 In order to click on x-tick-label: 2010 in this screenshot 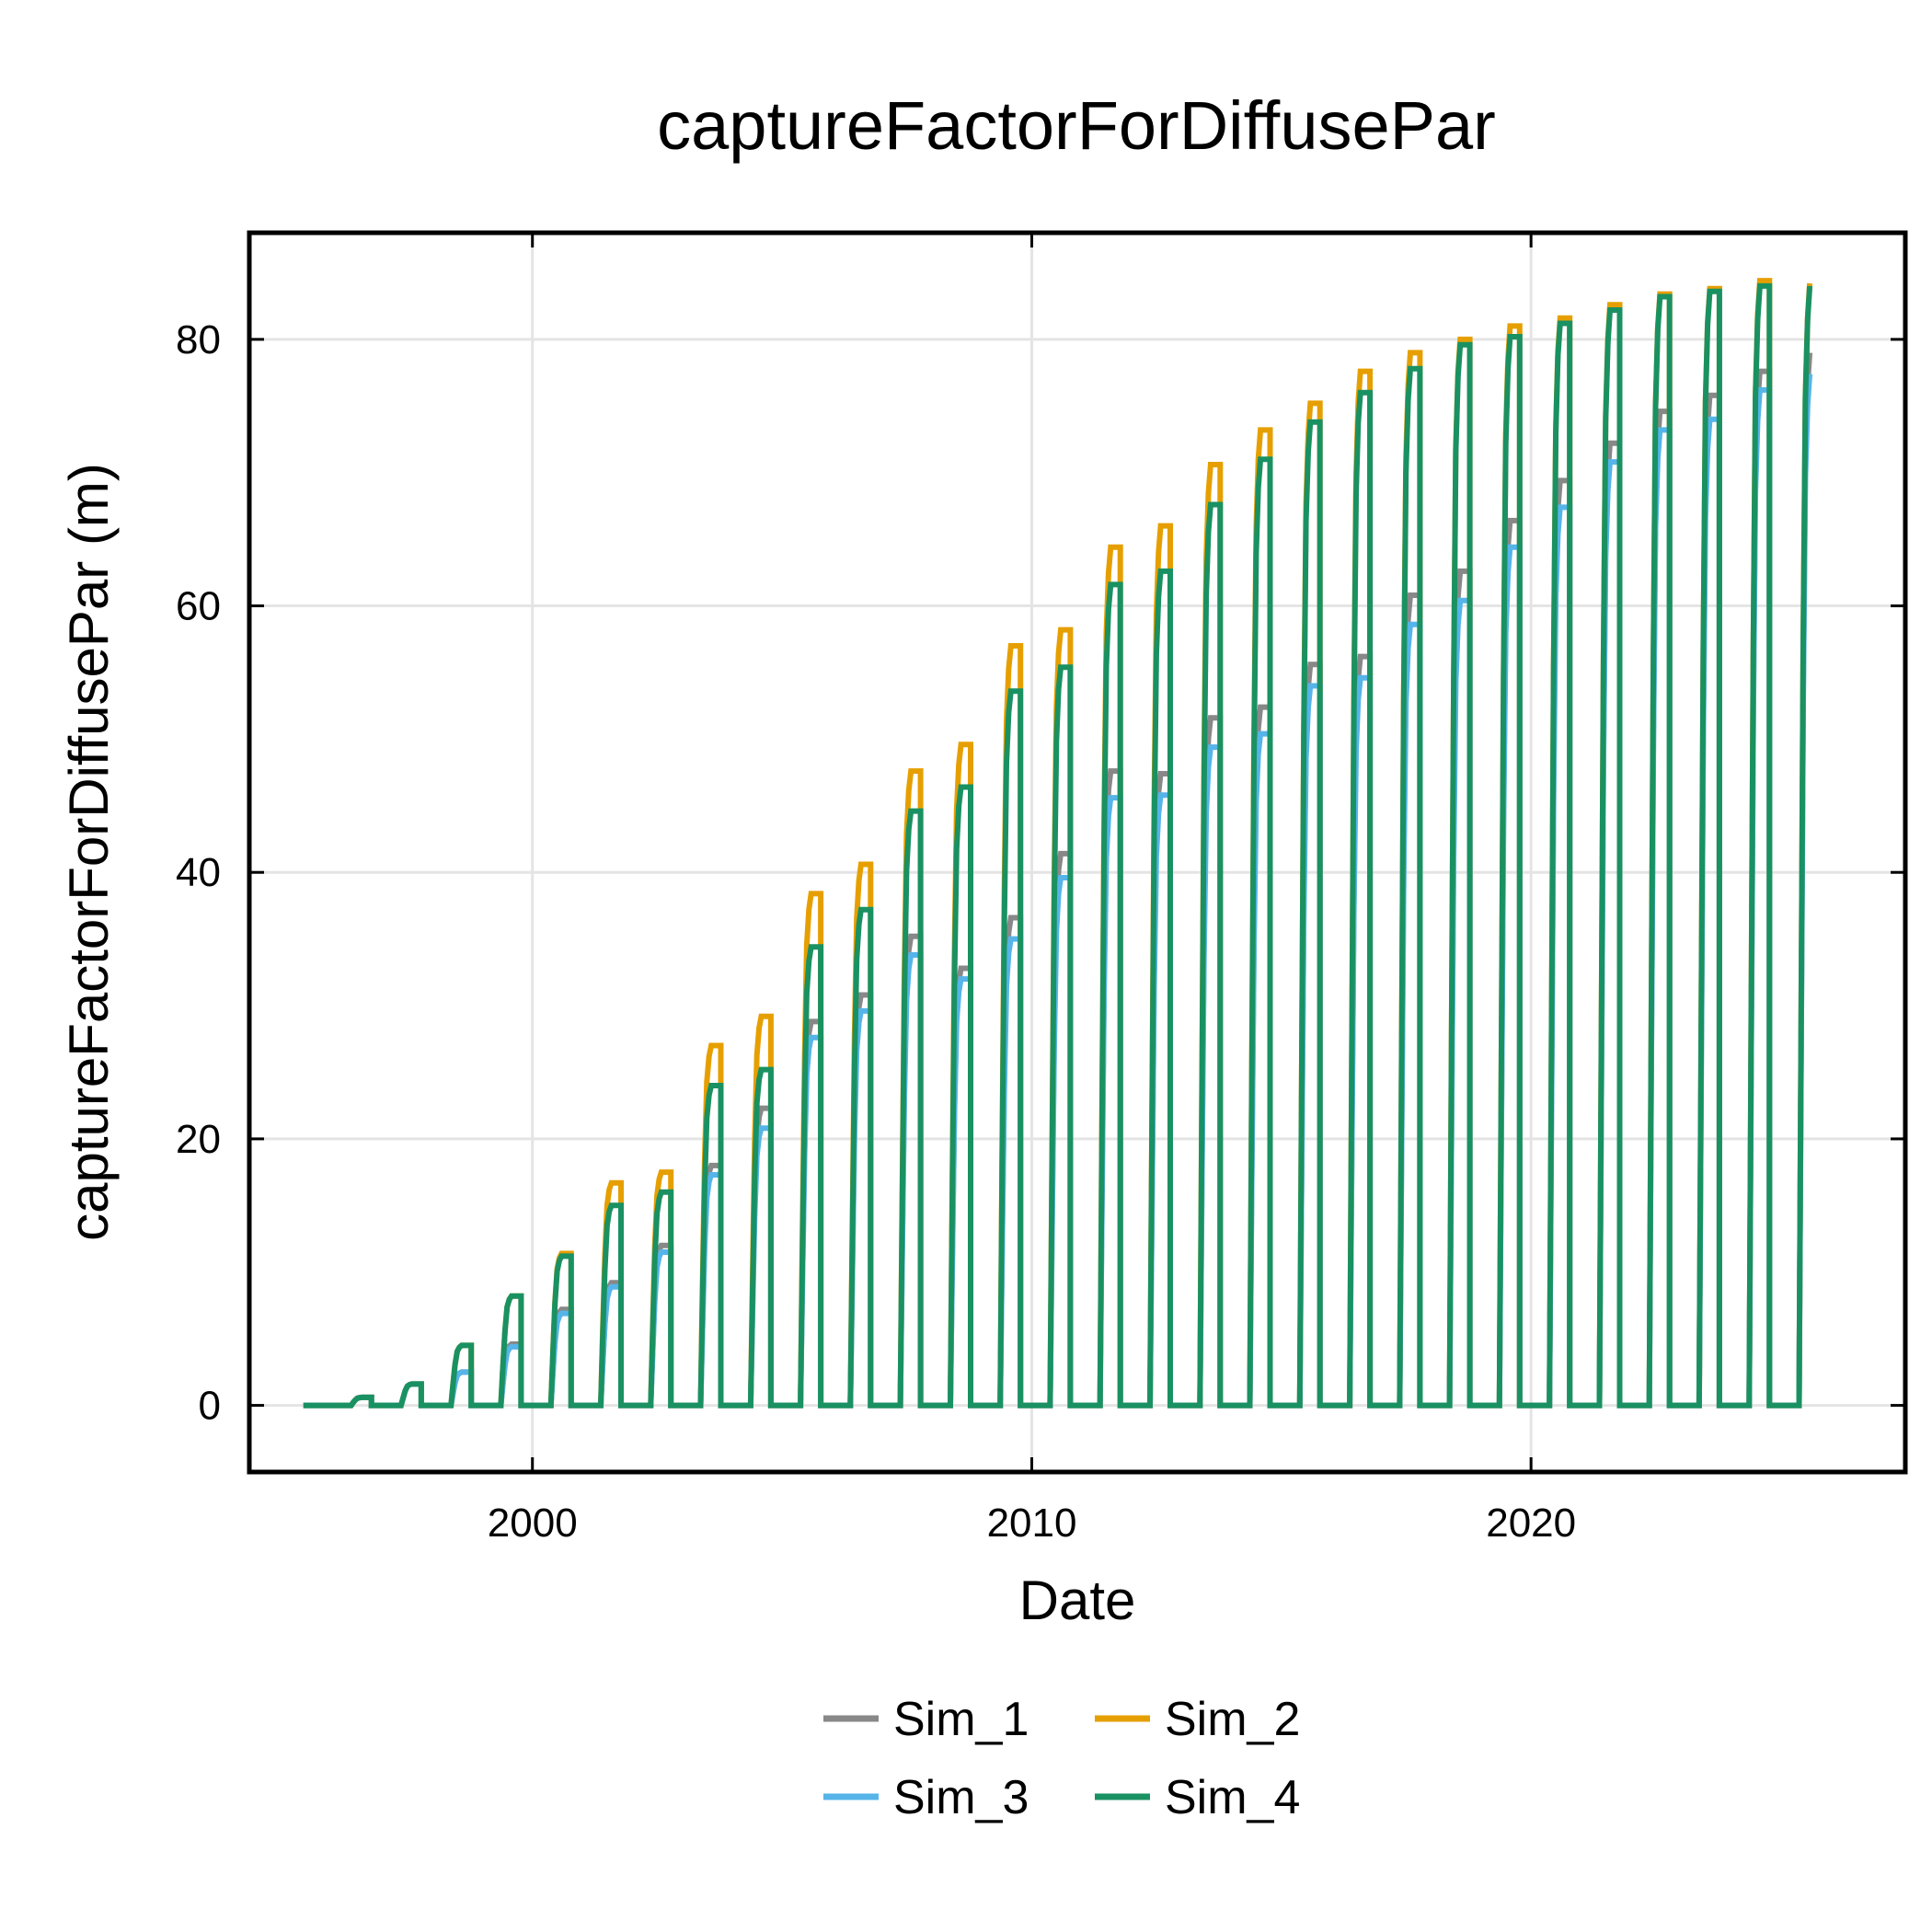, I will do `click(1032, 1523)`.